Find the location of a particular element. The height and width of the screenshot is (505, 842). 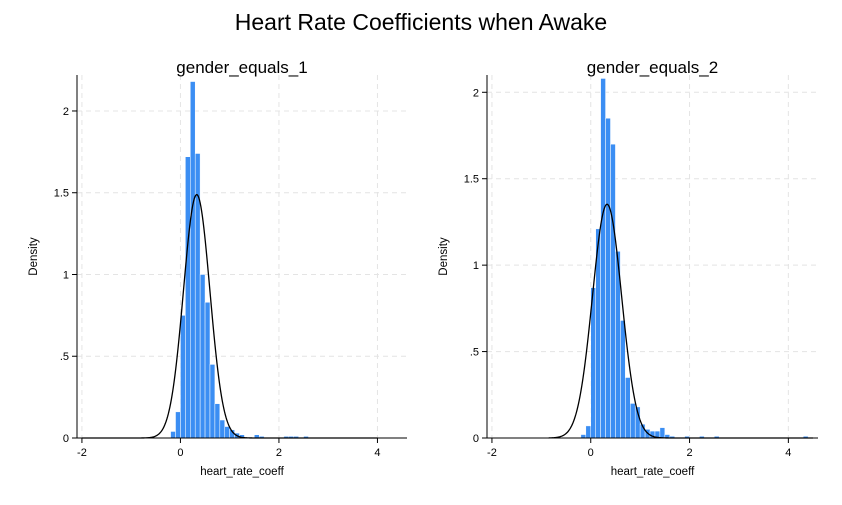

normal-density-curve is located at coordinates (681, 321).